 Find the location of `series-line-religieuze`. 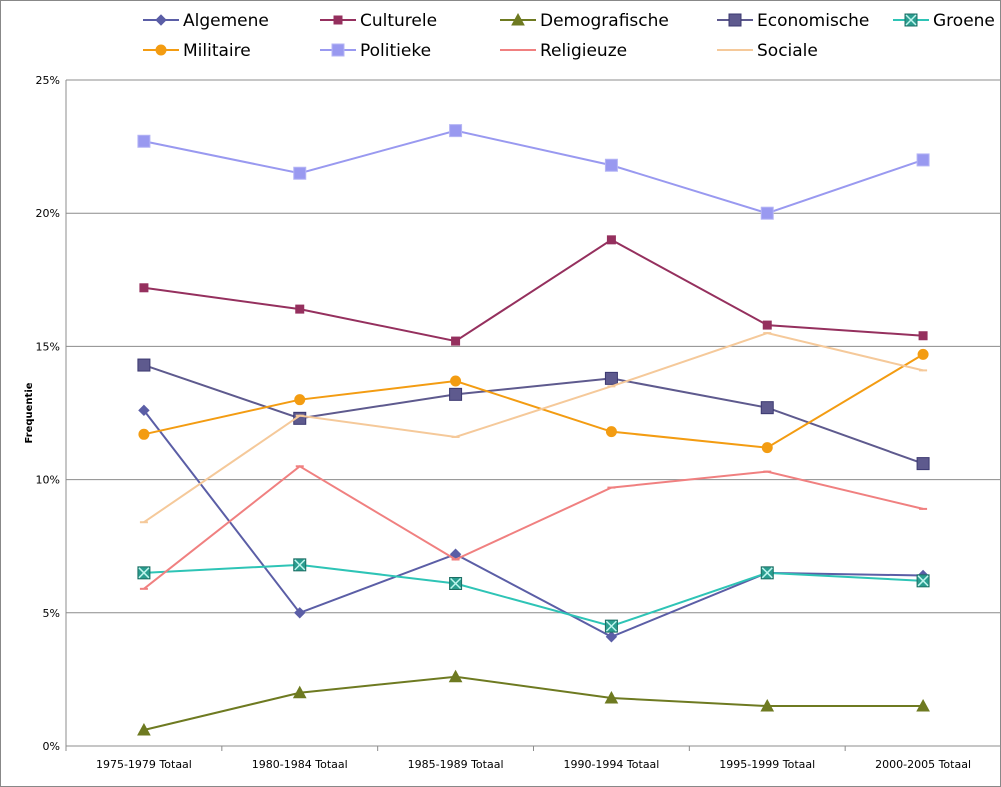

series-line-religieuze is located at coordinates (533, 527).